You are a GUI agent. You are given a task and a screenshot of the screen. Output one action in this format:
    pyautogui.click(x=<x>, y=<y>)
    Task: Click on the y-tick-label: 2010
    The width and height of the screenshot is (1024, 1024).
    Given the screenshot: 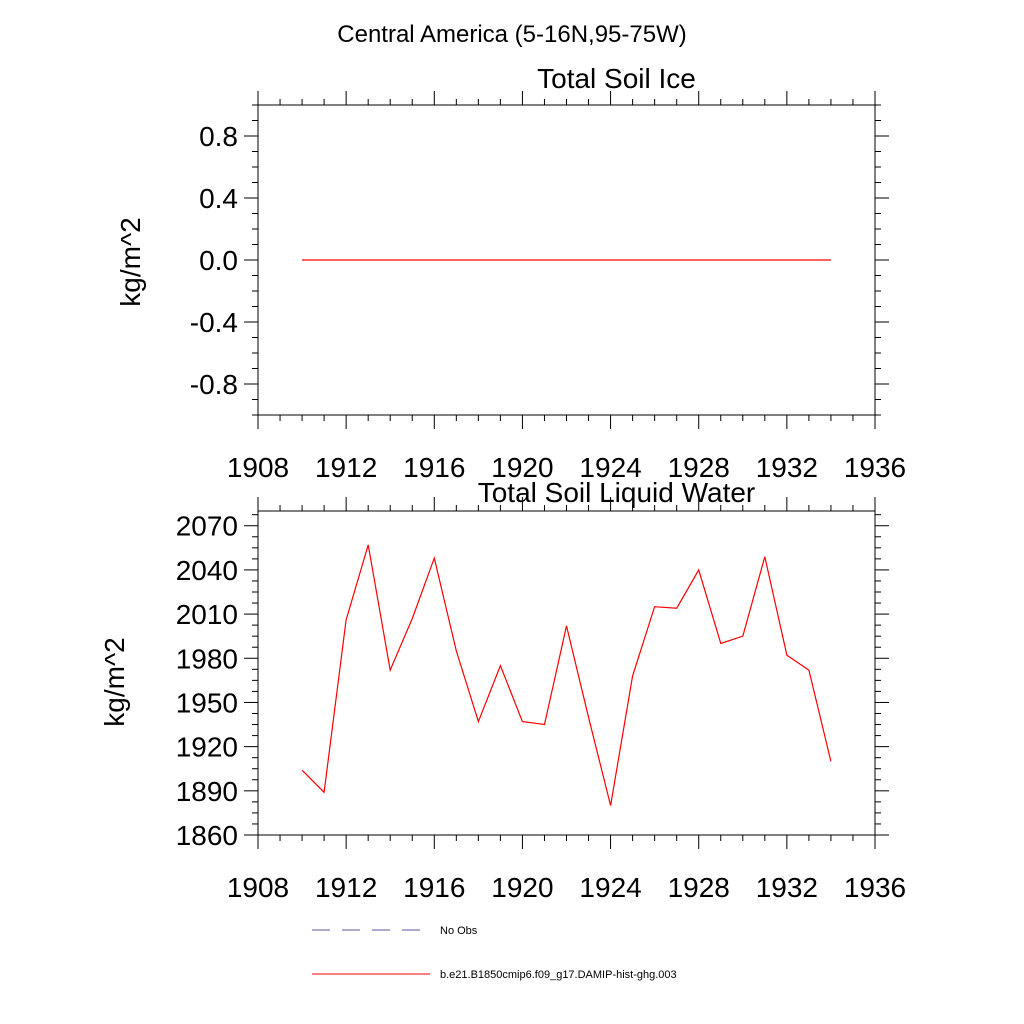 What is the action you would take?
    pyautogui.click(x=207, y=614)
    